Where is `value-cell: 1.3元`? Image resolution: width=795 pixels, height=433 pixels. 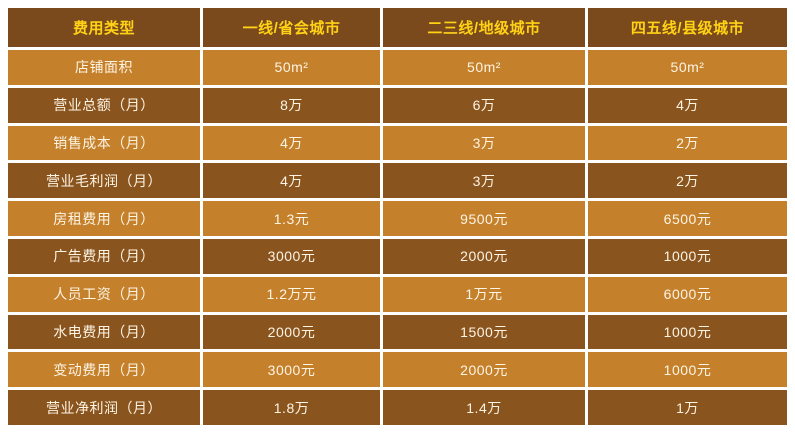 value-cell: 1.3元 is located at coordinates (291, 218).